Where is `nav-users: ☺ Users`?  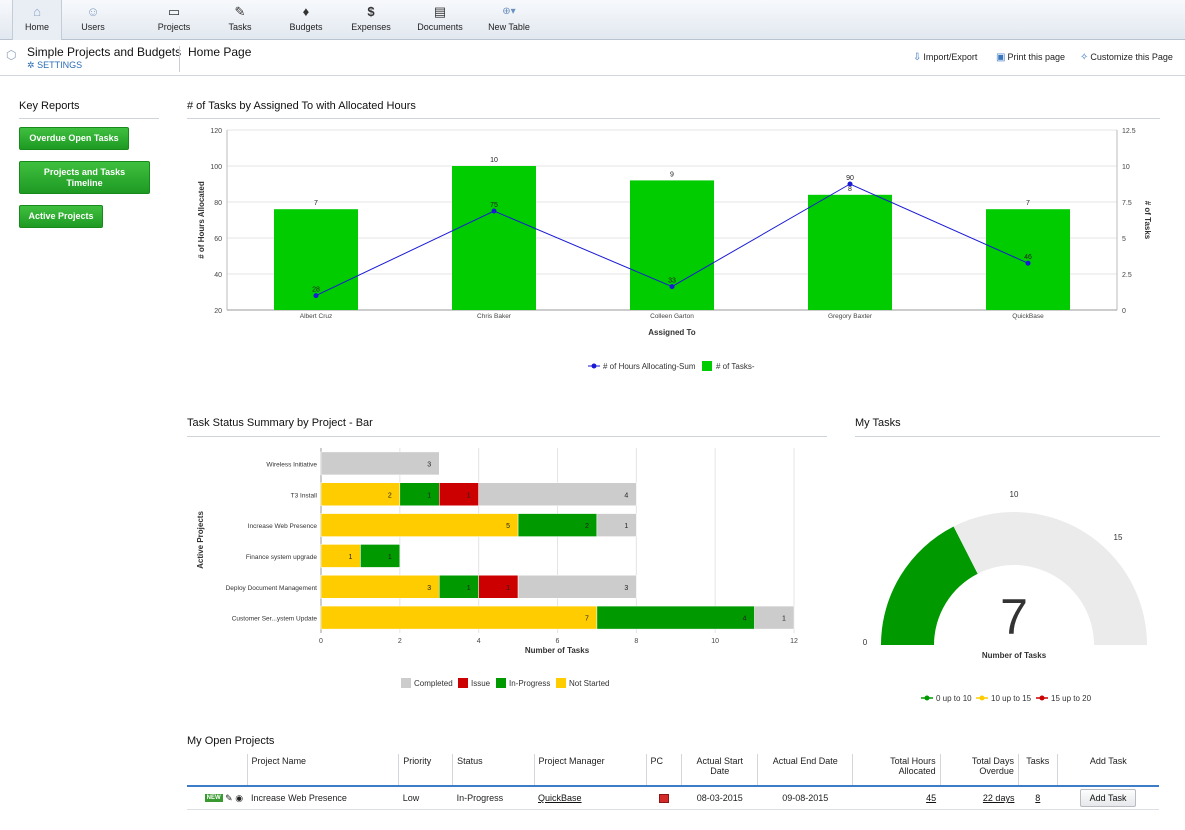
nav-users: ☺ Users is located at coordinates (93, 20).